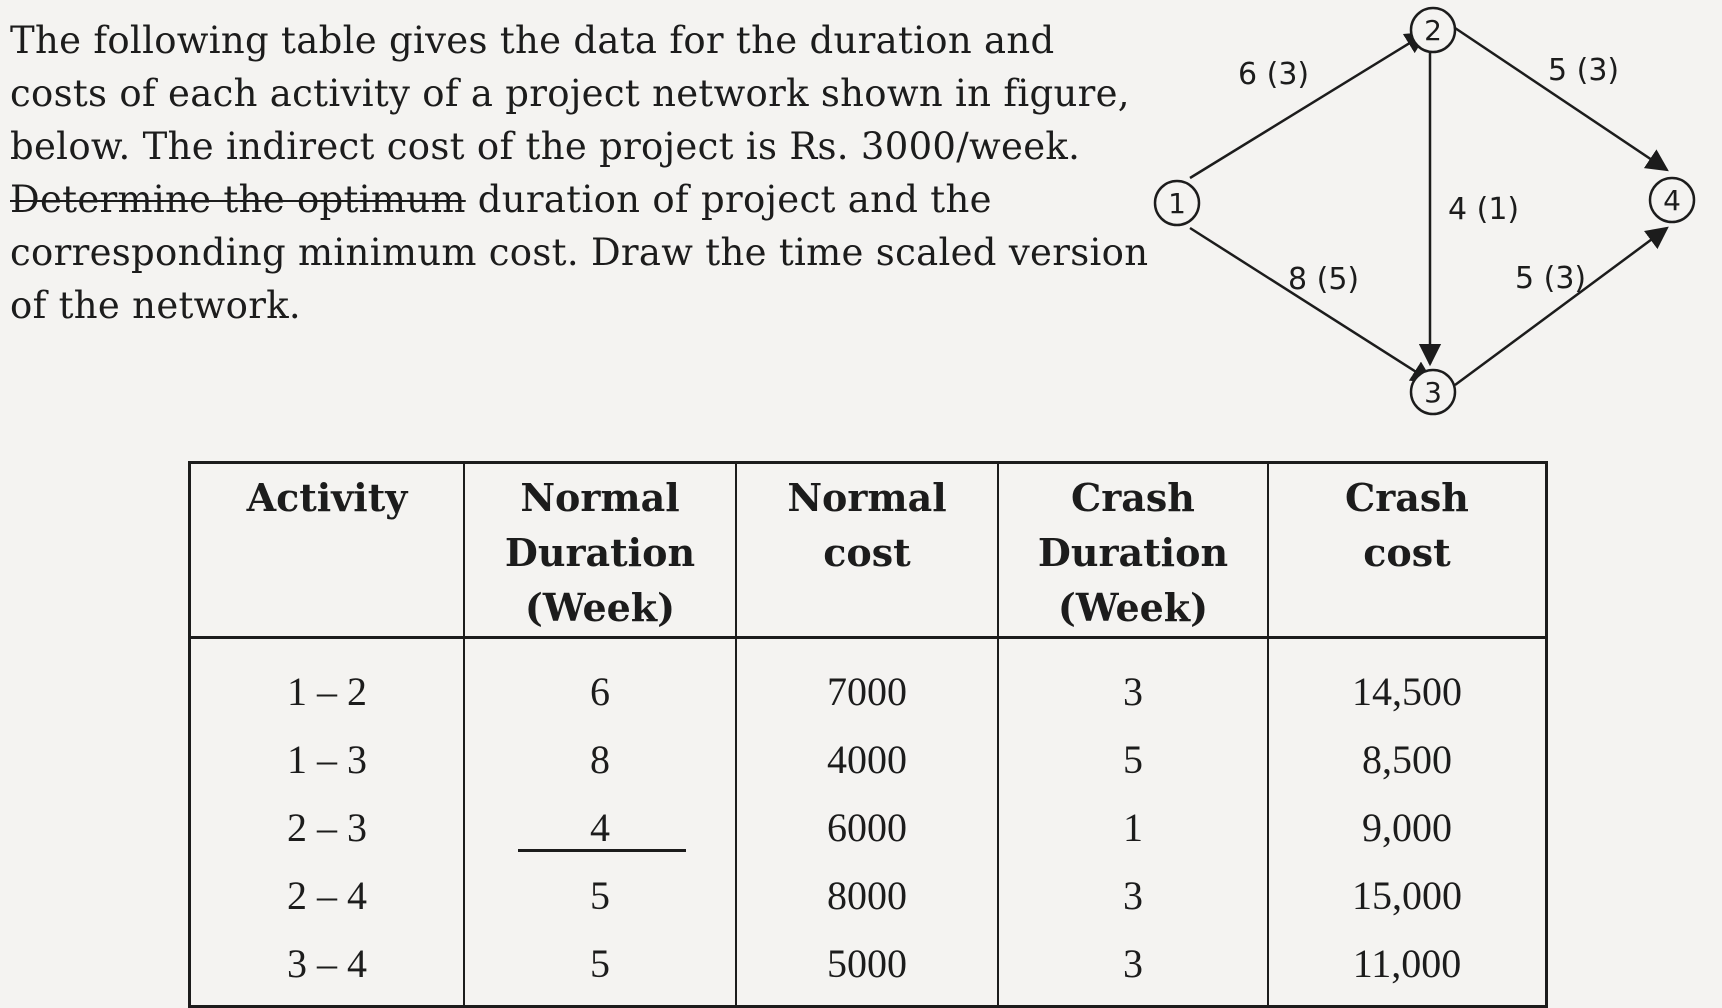  Describe the element at coordinates (326, 968) in the screenshot. I see `cell-activity: 3 – 4` at that location.